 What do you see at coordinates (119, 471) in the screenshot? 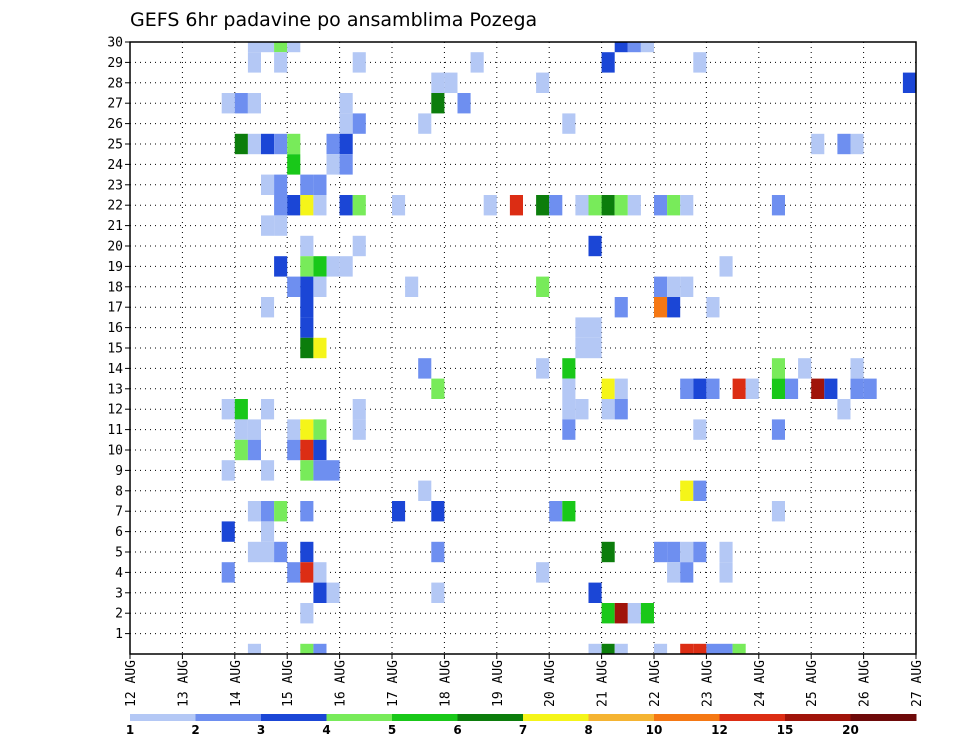
I see `y-tick-label: 9` at bounding box center [119, 471].